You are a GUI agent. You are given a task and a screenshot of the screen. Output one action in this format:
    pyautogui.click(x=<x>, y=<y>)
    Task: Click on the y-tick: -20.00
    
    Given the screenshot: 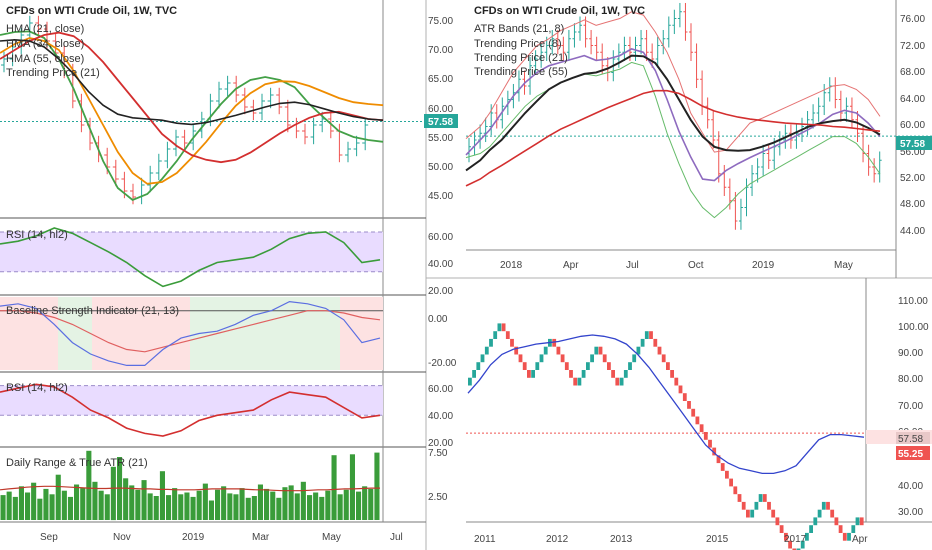 What is the action you would take?
    pyautogui.click(x=442, y=363)
    